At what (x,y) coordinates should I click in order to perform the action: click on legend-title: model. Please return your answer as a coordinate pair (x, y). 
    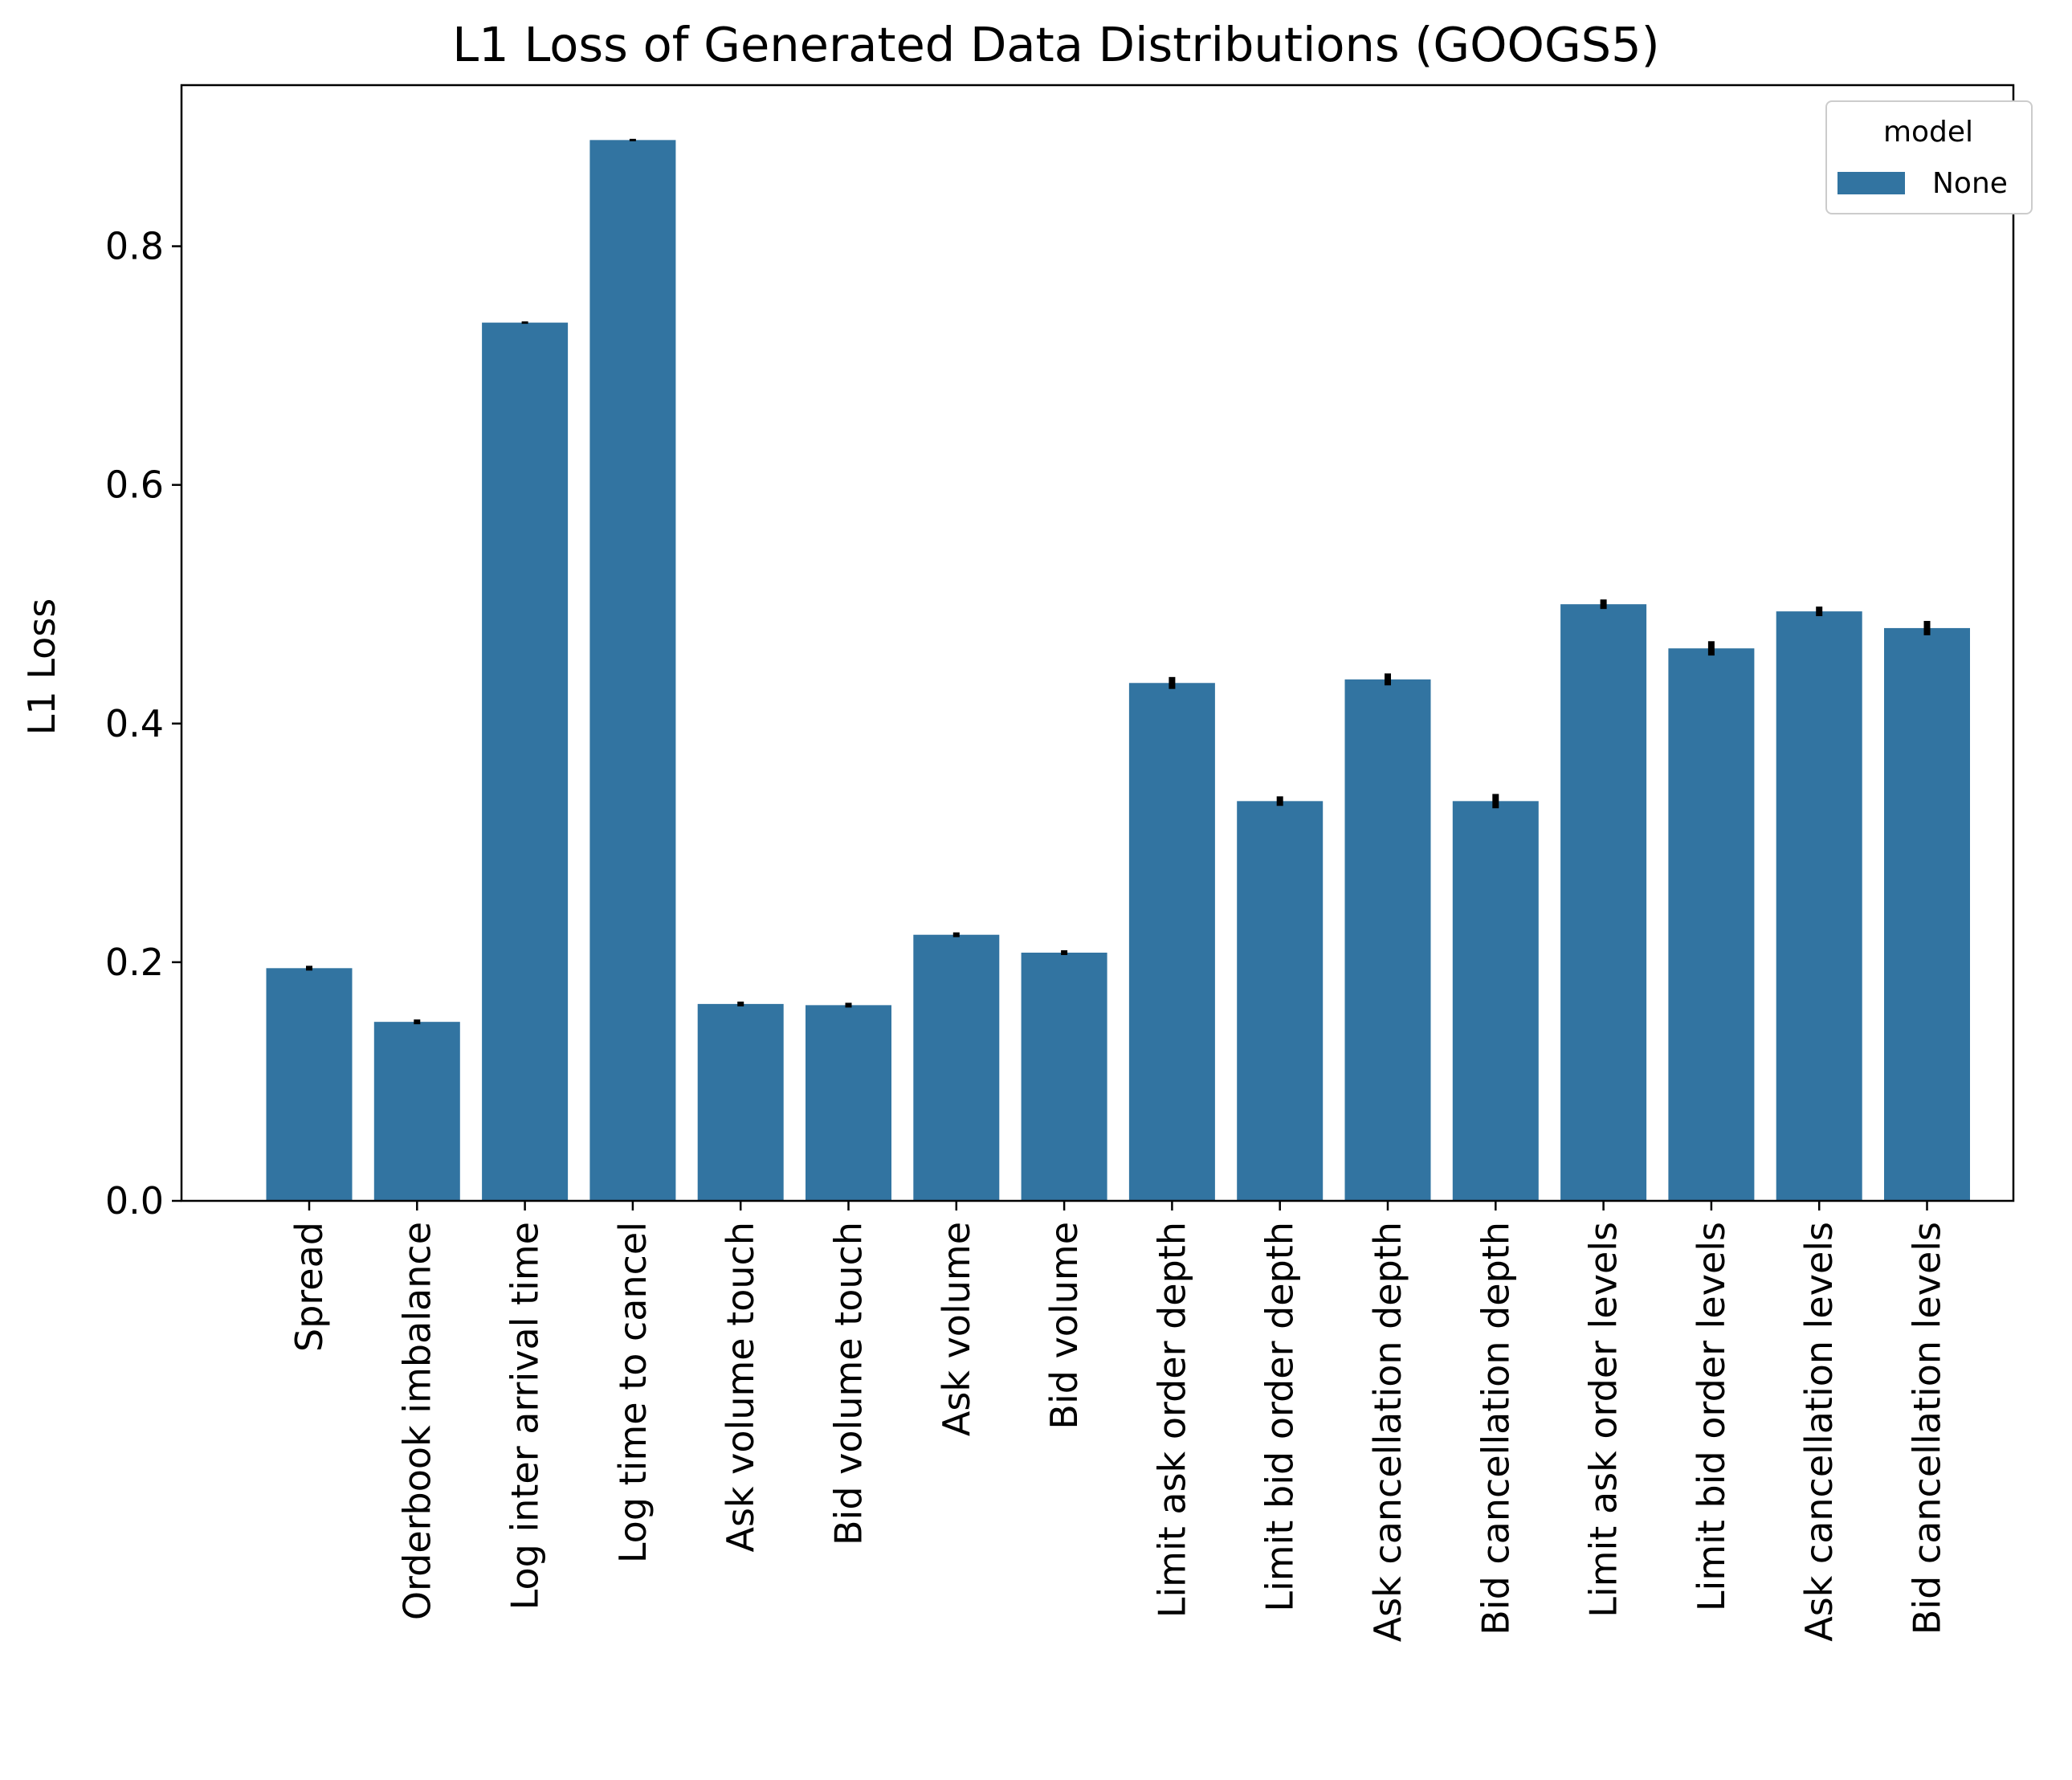
    Looking at the image, I should click on (1928, 132).